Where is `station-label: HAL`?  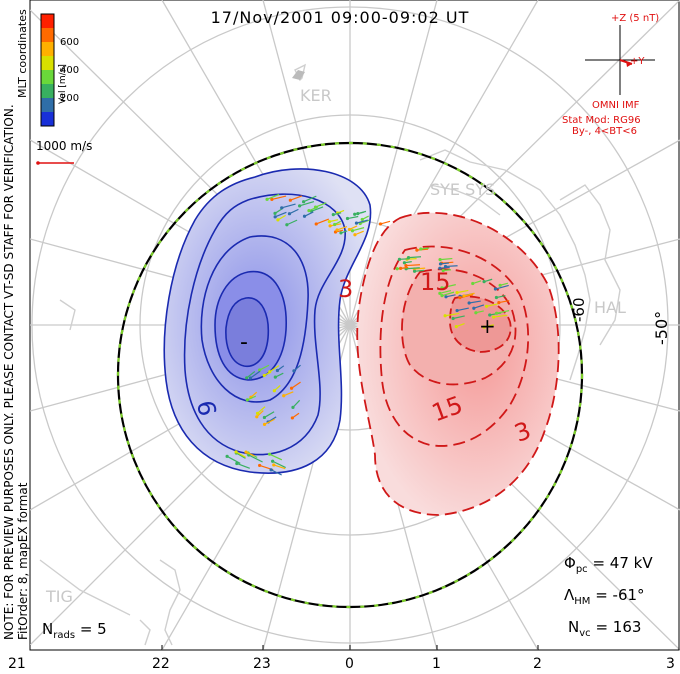 station-label: HAL is located at coordinates (610, 307).